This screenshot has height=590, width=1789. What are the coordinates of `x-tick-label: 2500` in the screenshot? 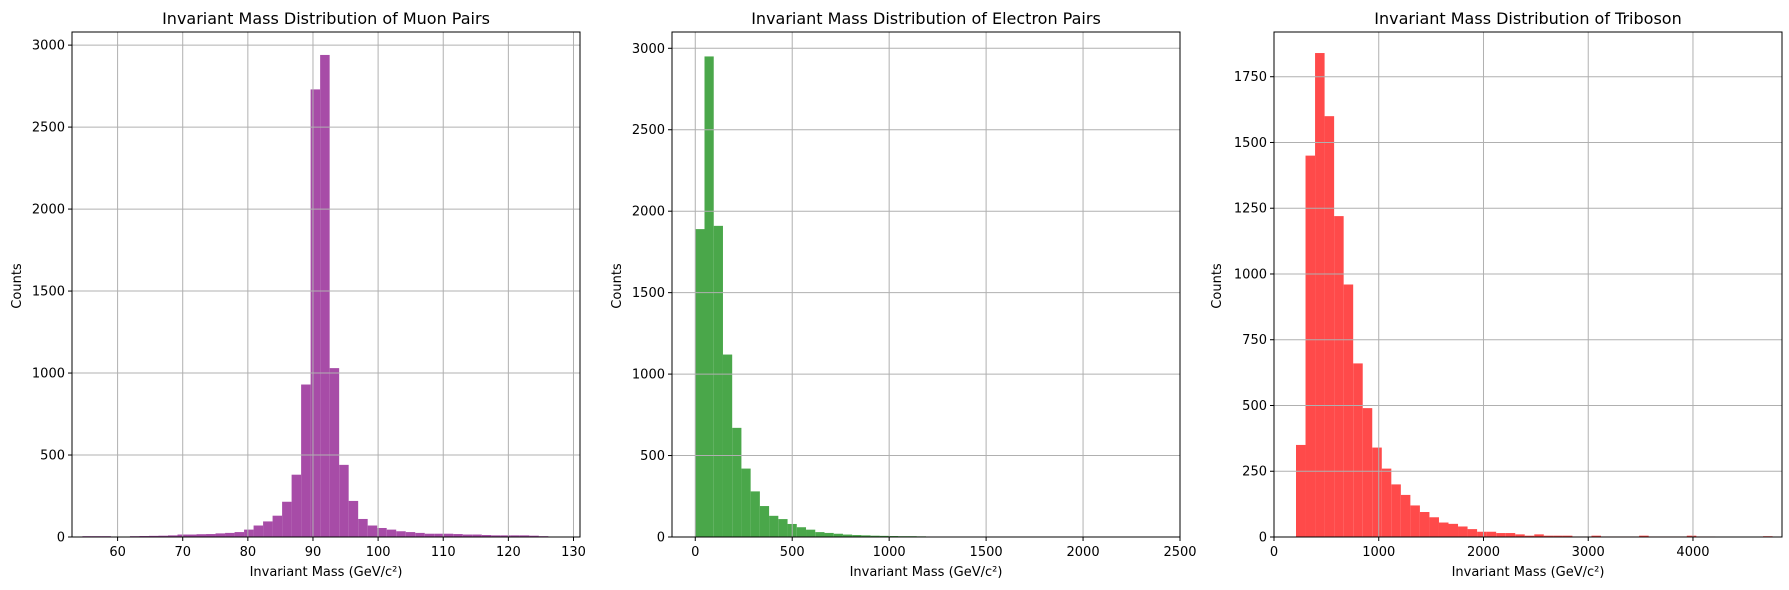 It's located at (1179, 552).